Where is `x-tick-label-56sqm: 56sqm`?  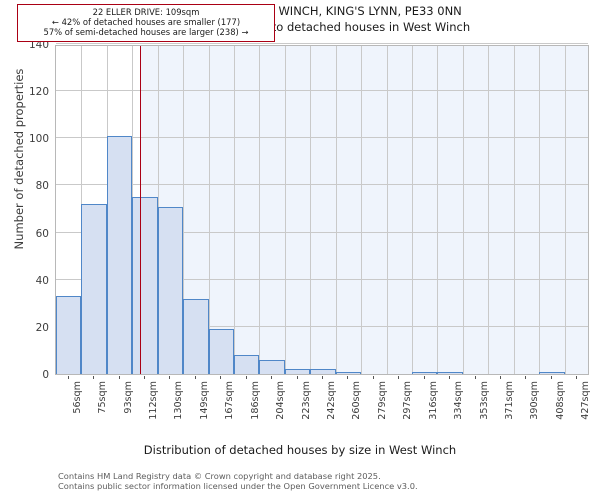 x-tick-label-56sqm: 56sqm is located at coordinates (77, 397).